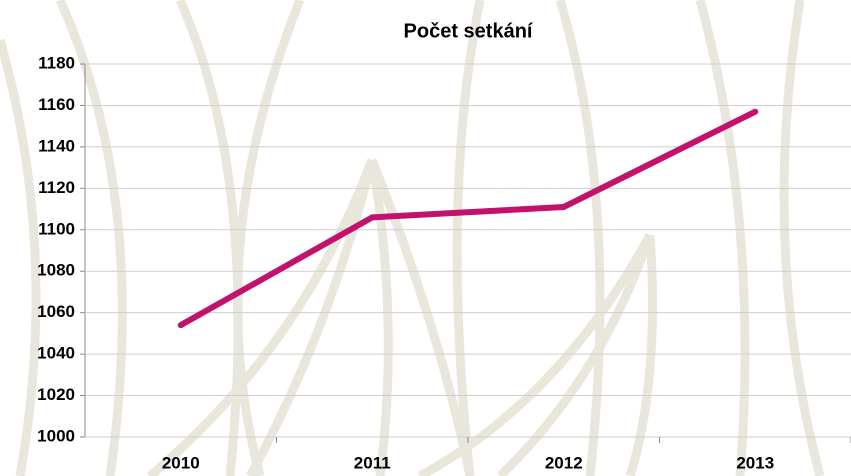  Describe the element at coordinates (564, 462) in the screenshot. I see `x-tick-label: 2012` at that location.